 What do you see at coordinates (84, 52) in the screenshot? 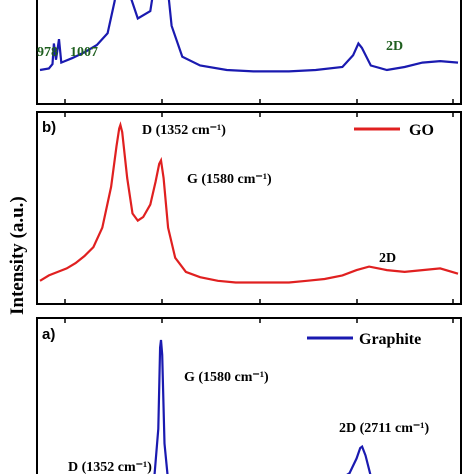
I see `annotation-1007: 1007` at bounding box center [84, 52].